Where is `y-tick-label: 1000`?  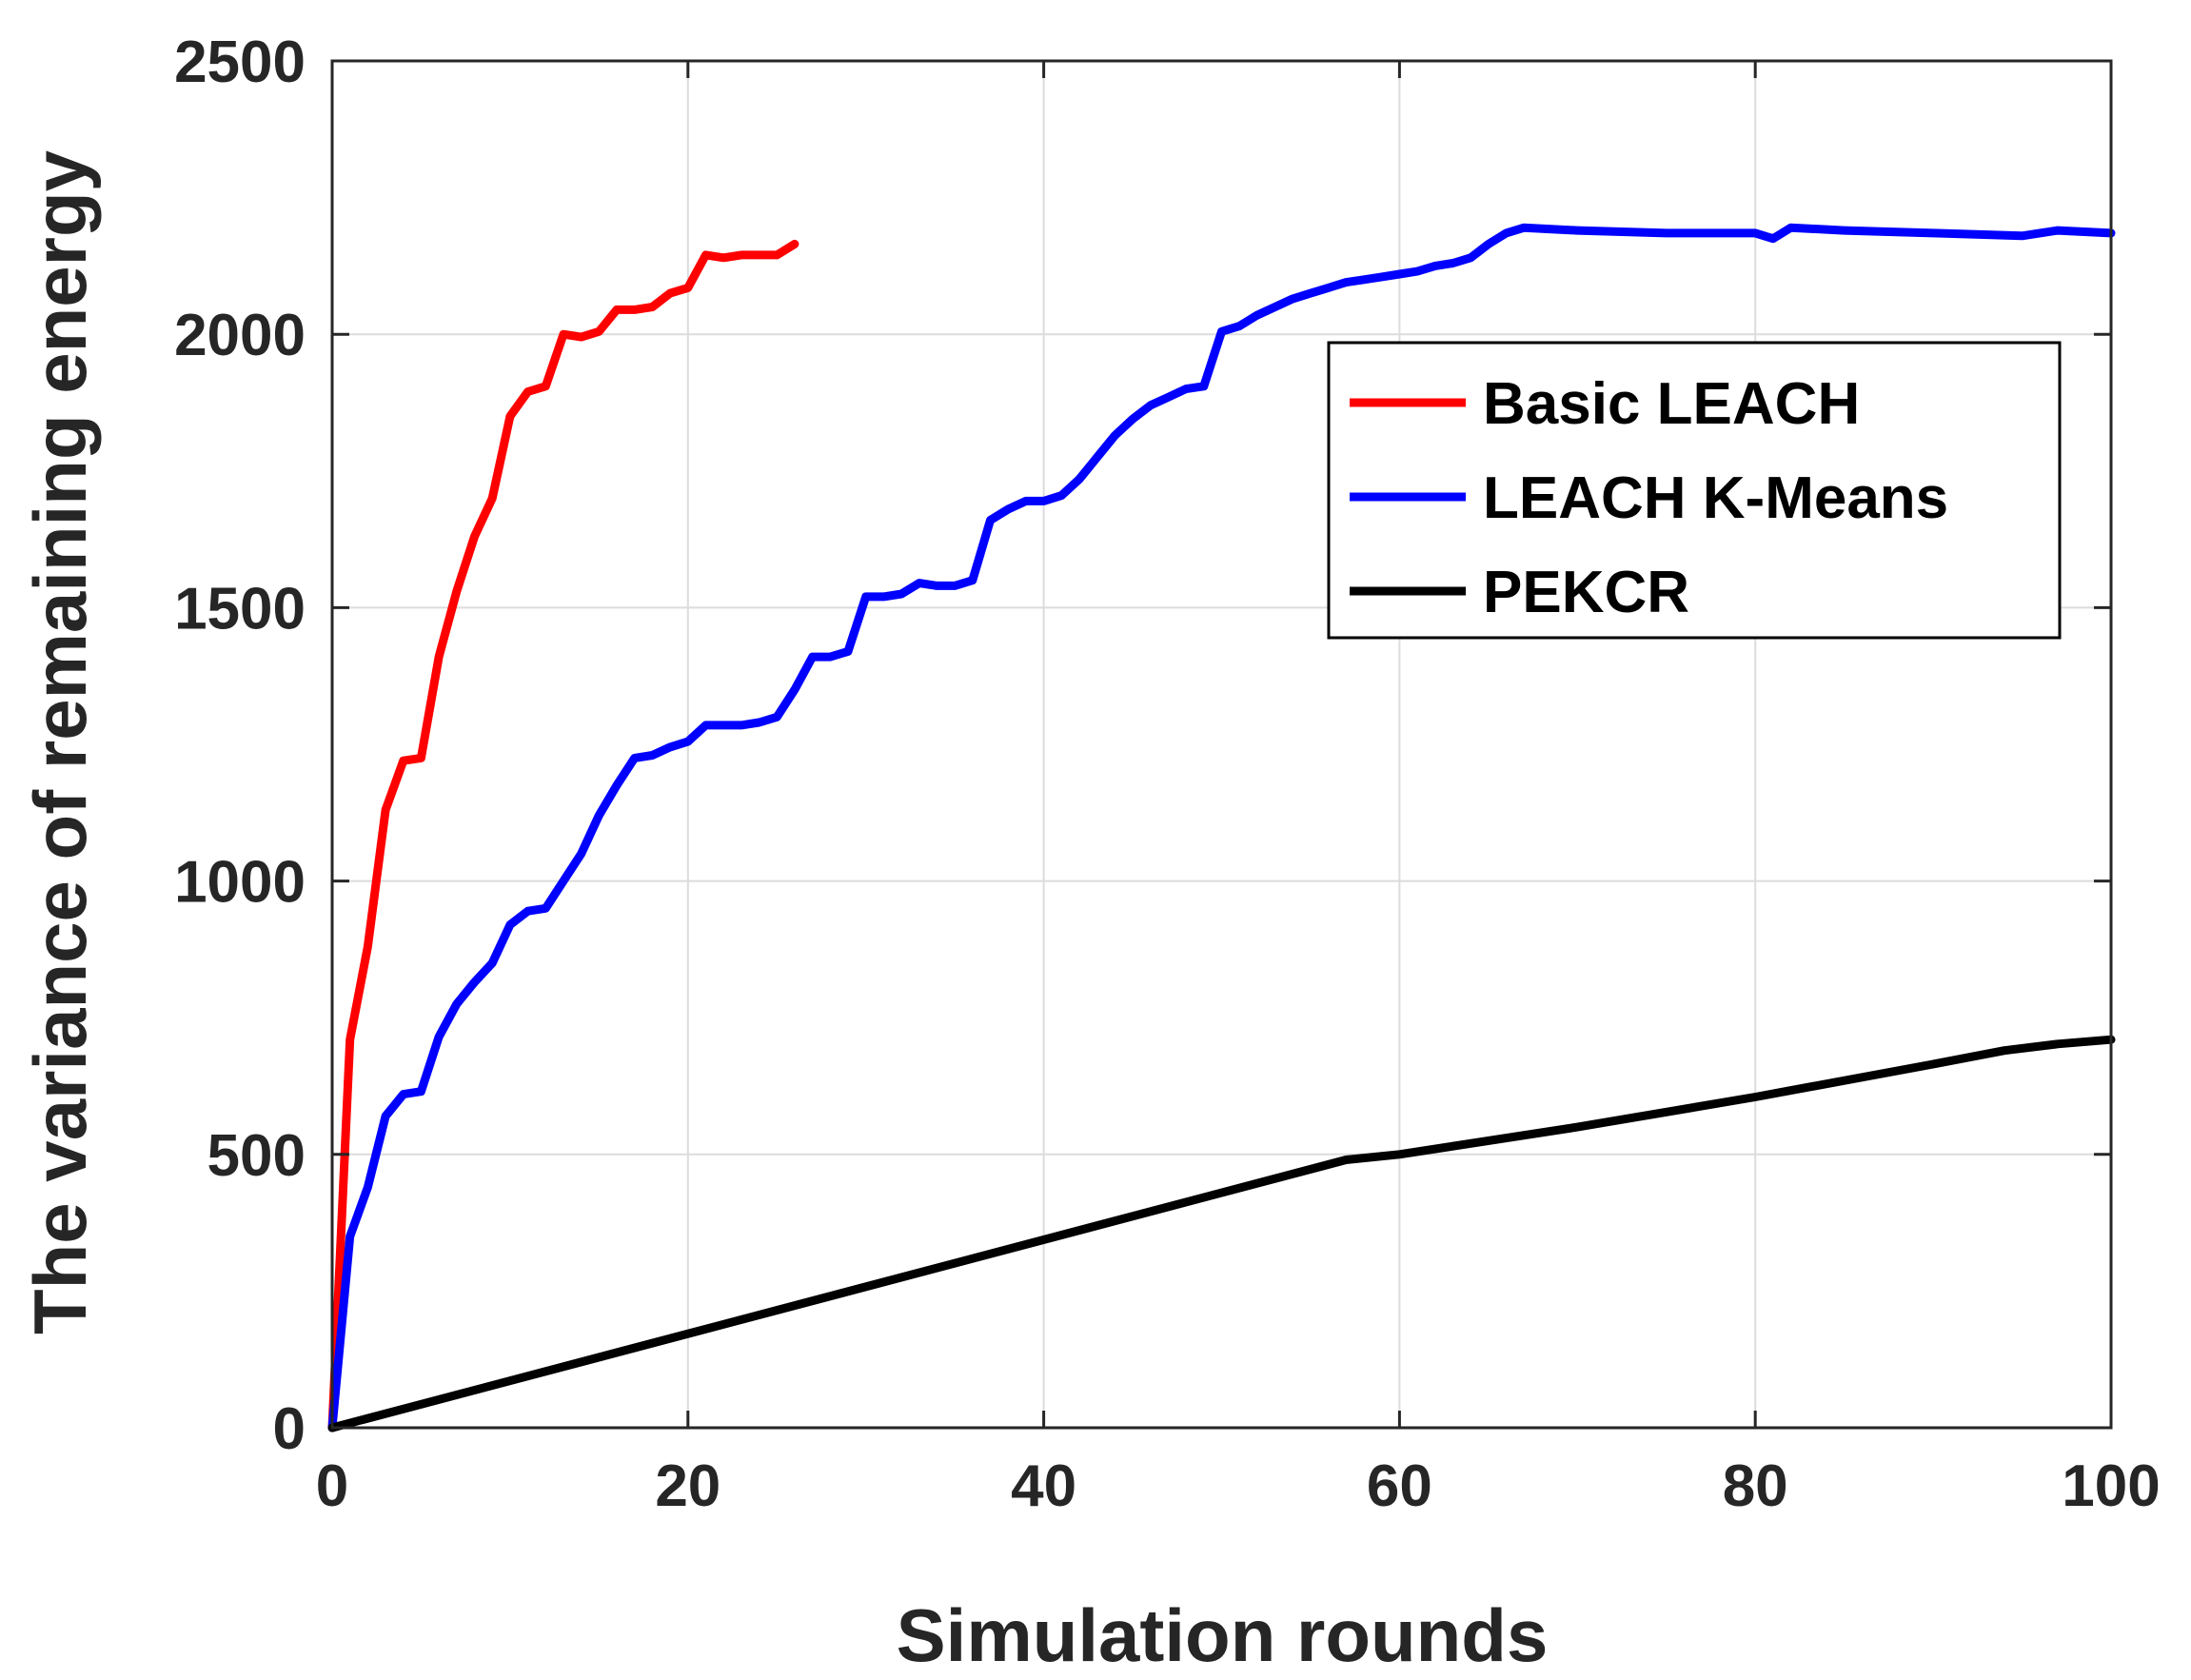
y-tick-label: 1000 is located at coordinates (240, 883).